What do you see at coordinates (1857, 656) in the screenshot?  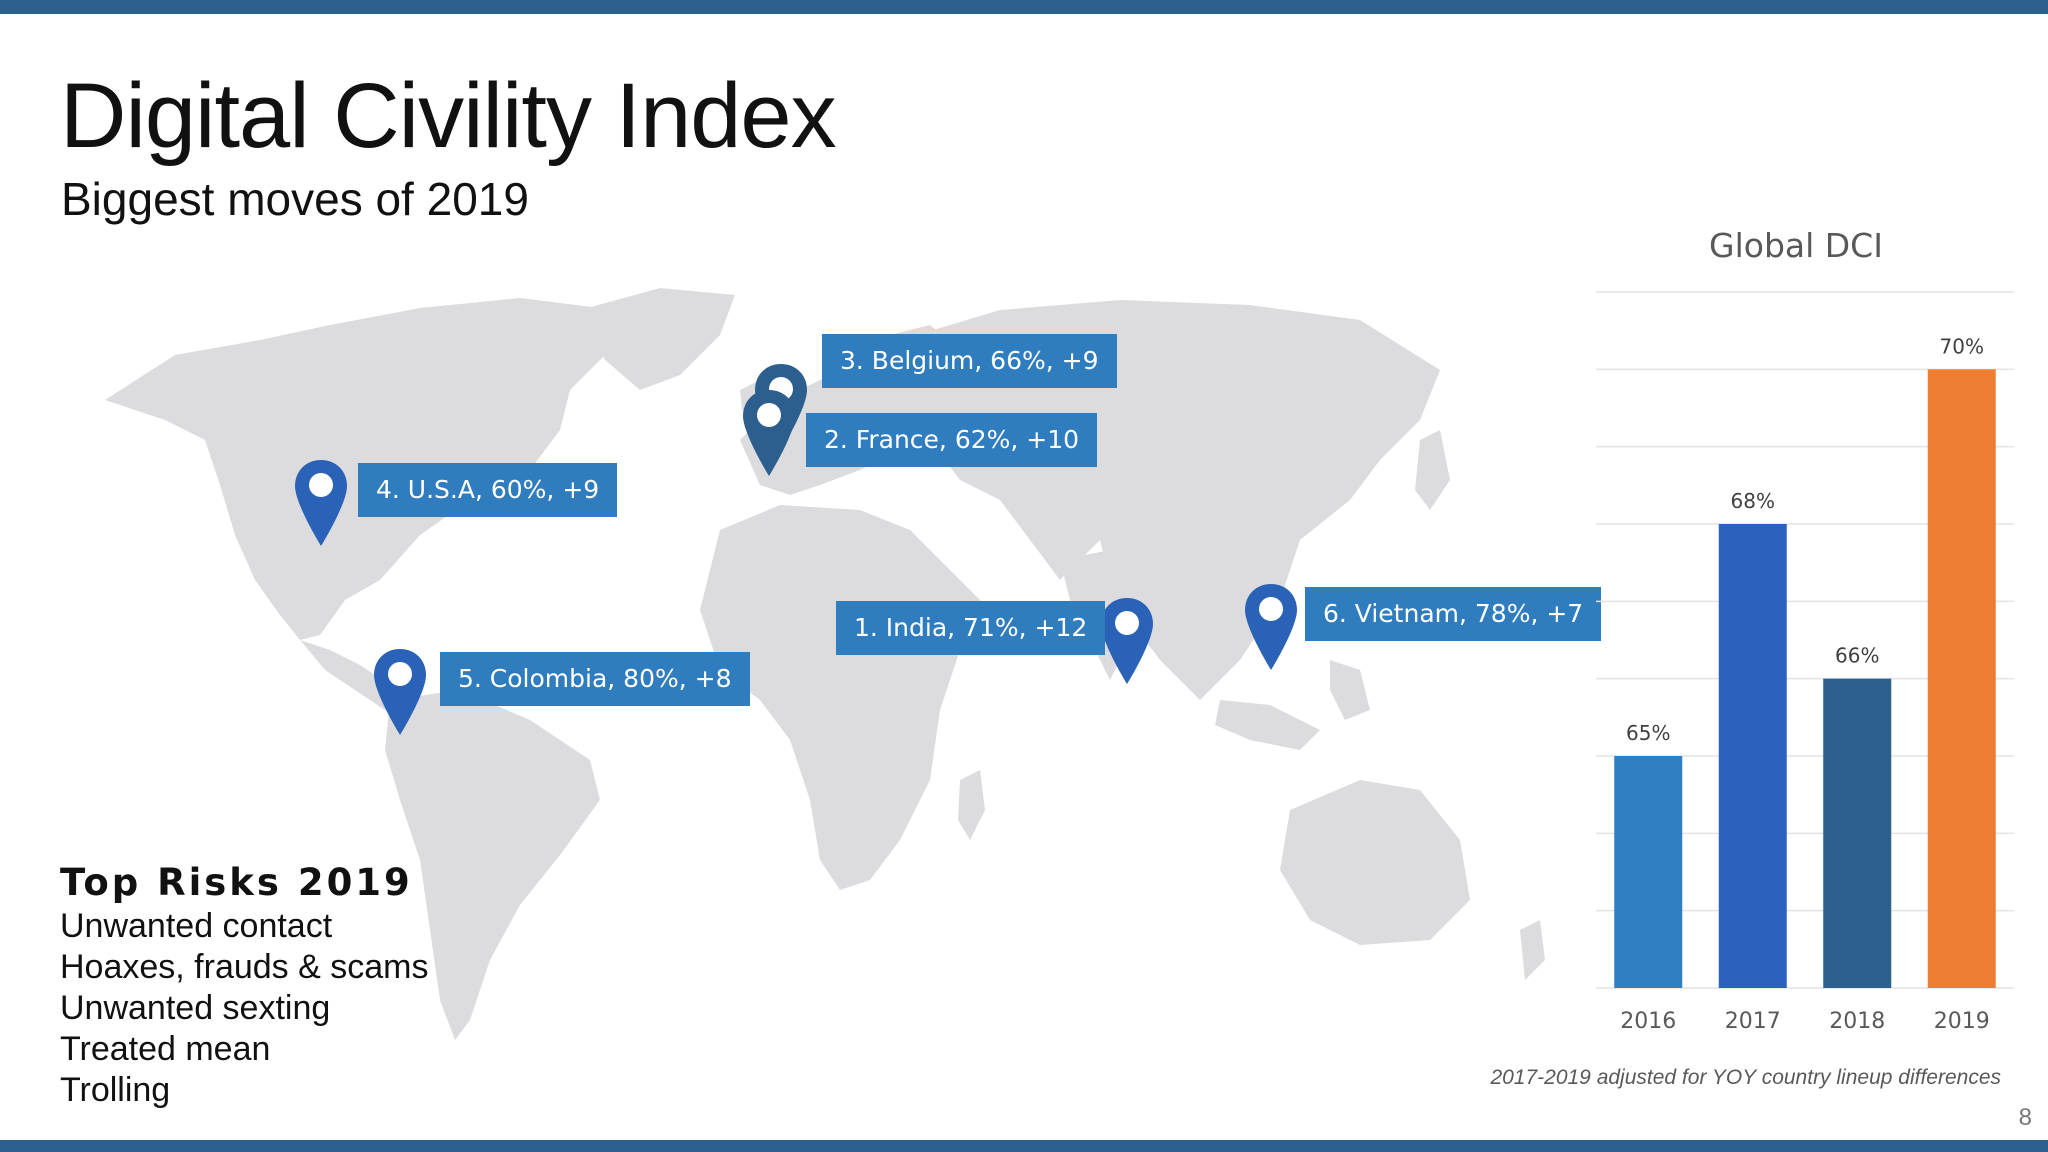 I see `bar-value-label: 66%` at bounding box center [1857, 656].